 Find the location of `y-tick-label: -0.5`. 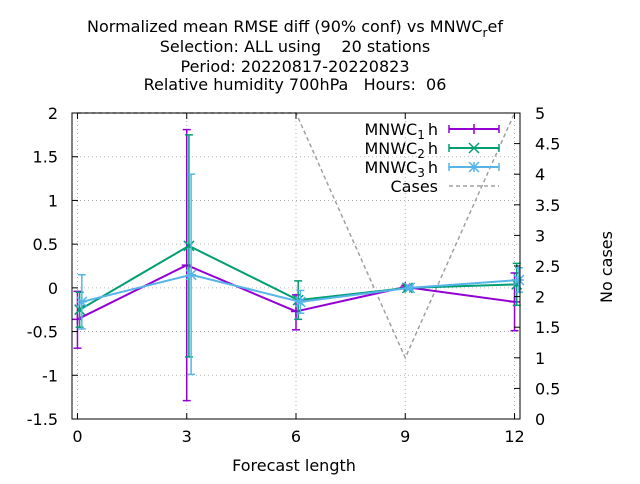

y-tick-label: -0.5 is located at coordinates (42, 332).